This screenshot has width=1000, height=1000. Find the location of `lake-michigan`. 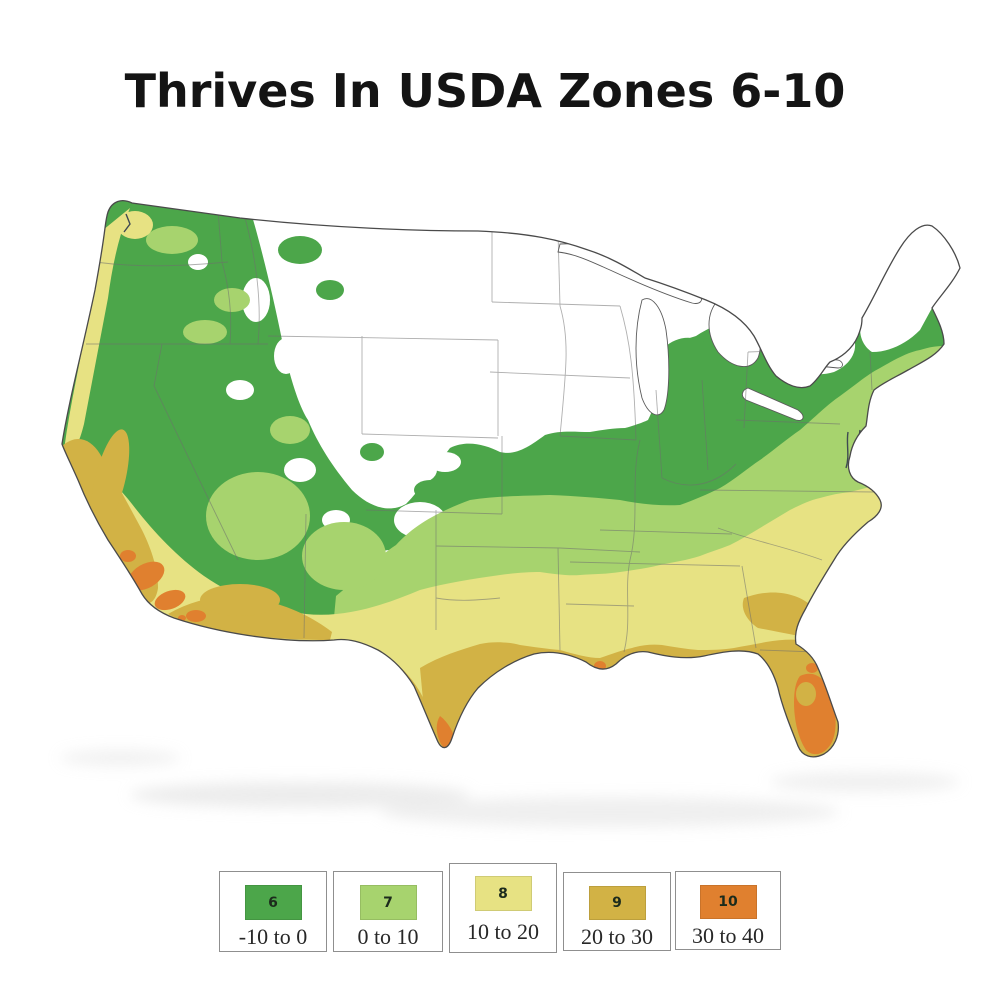

lake-michigan is located at coordinates (652, 357).